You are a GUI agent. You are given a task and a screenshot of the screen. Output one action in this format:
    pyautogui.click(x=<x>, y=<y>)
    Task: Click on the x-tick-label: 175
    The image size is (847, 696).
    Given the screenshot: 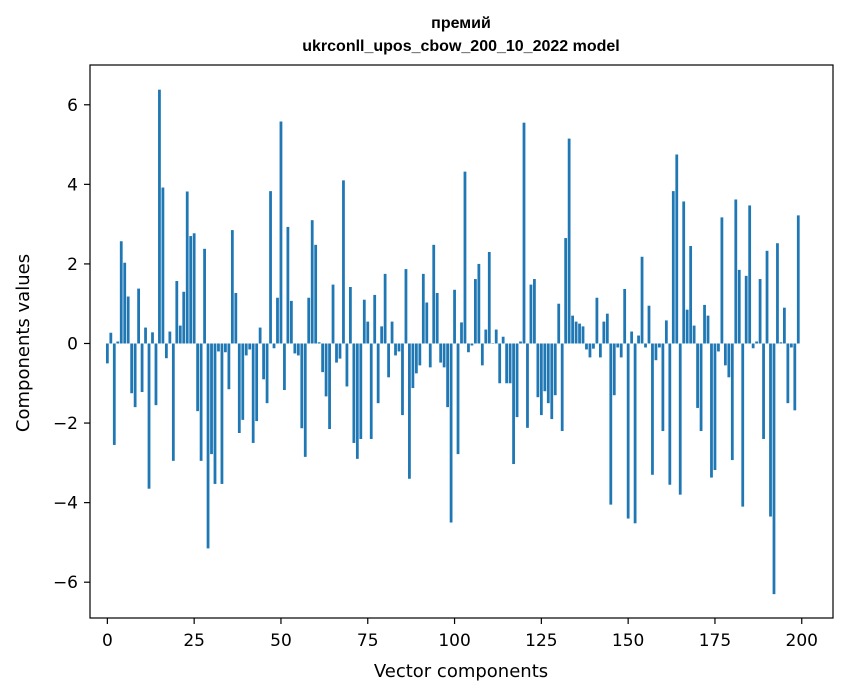 What is the action you would take?
    pyautogui.click(x=715, y=641)
    